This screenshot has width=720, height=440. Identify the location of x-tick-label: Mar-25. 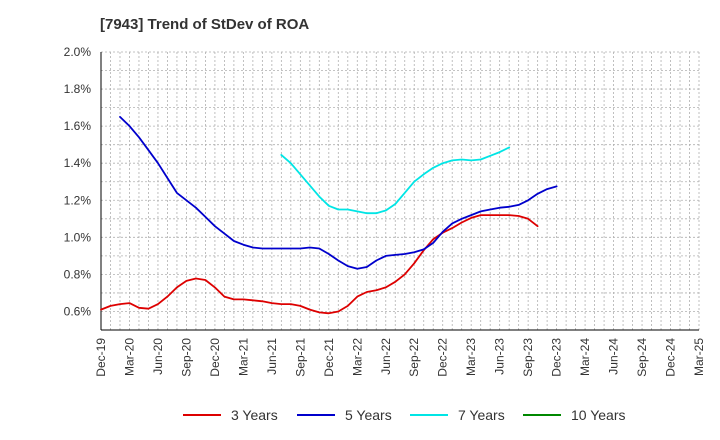
(699, 357).